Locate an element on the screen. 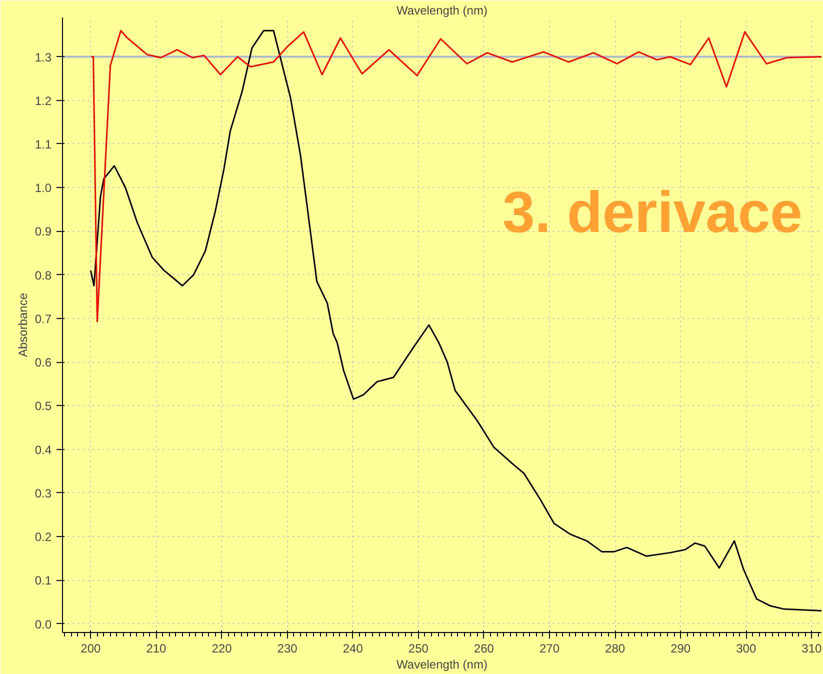 Image resolution: width=823 pixels, height=674 pixels. x-axis-title: Wavelength (nm) is located at coordinates (442, 665).